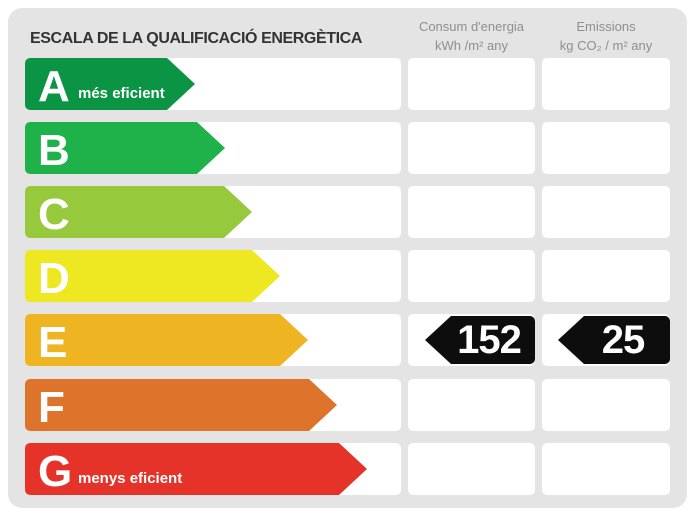  What do you see at coordinates (130, 478) in the screenshot?
I see `grade-qualifier: menys eficient` at bounding box center [130, 478].